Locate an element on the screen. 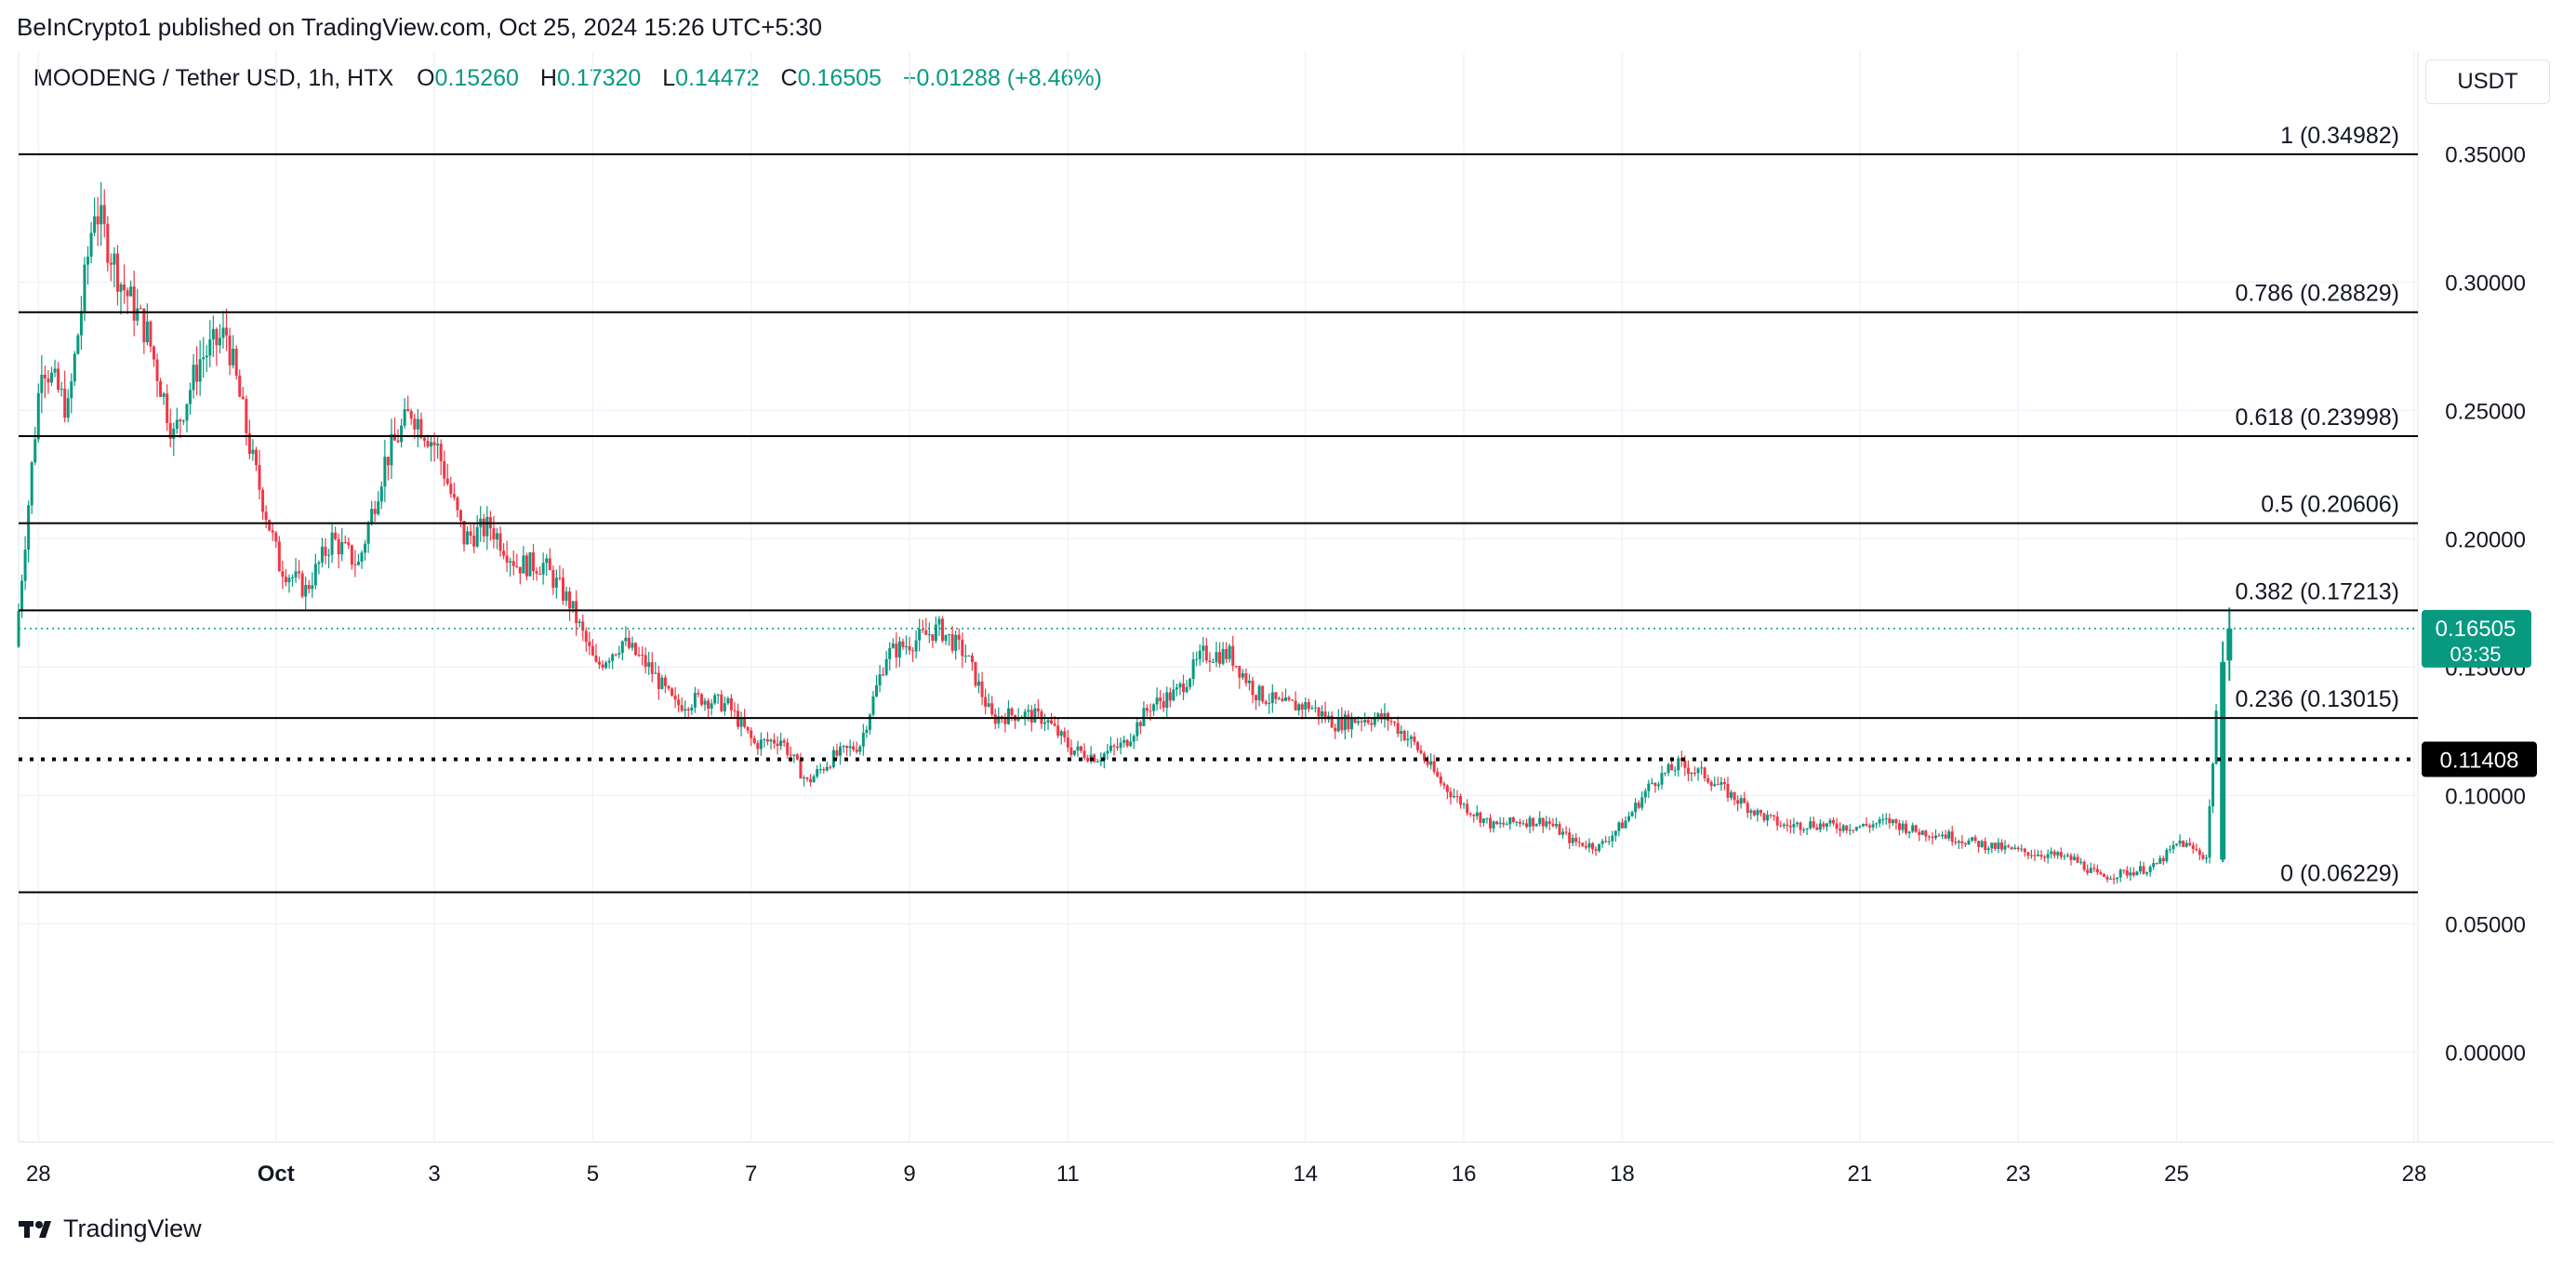 The image size is (2576, 1261). open-value: 0.15260 is located at coordinates (476, 78).